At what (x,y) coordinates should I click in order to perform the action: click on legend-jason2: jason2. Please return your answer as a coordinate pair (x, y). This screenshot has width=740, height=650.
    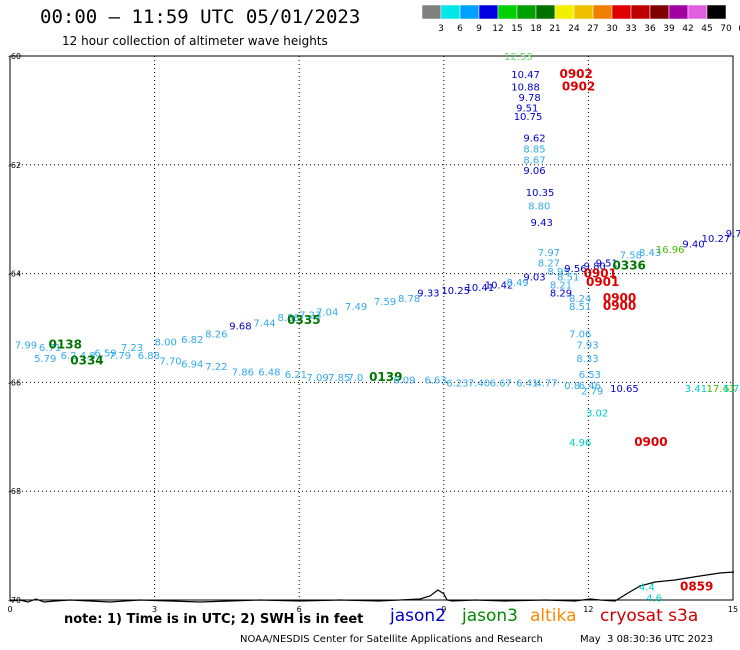
    Looking at the image, I should click on (418, 616).